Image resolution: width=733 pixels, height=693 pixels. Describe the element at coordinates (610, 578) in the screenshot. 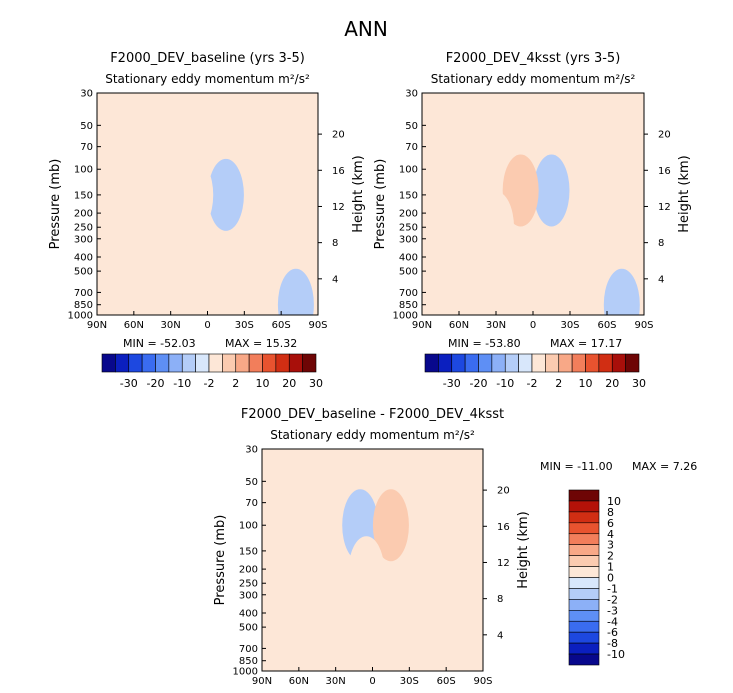

I see `colorbar-label: 0` at that location.